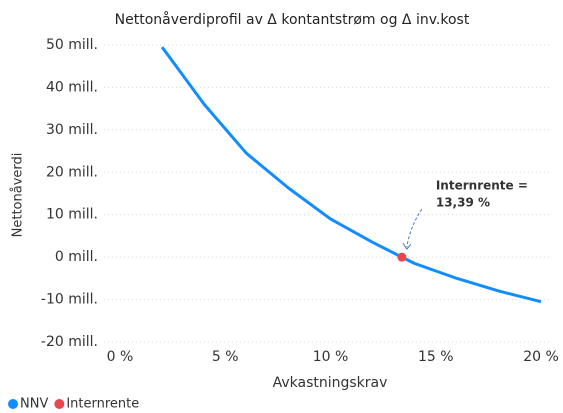 This screenshot has height=413, width=563. What do you see at coordinates (102, 404) in the screenshot?
I see `legend-label: Internrente` at bounding box center [102, 404].